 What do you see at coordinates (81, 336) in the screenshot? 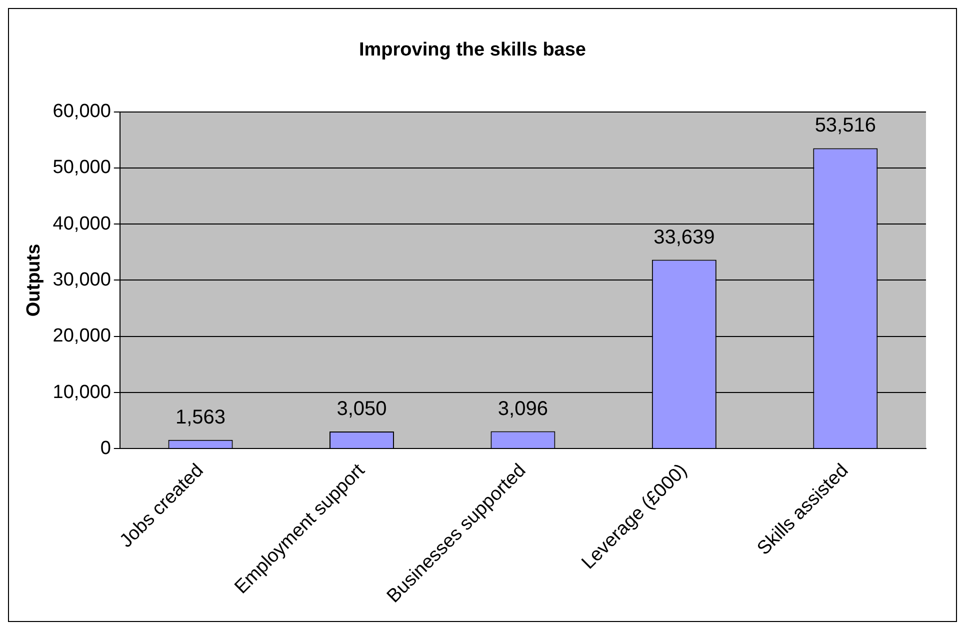
I see `y-tick-label: 20,000` at bounding box center [81, 336].